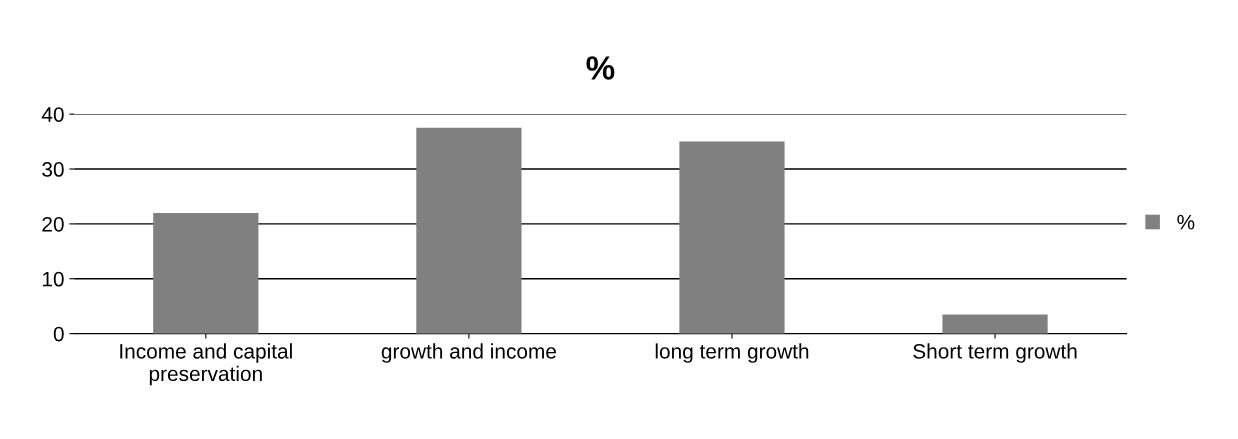  I want to click on x-tick-label: Short term growth, so click(995, 353).